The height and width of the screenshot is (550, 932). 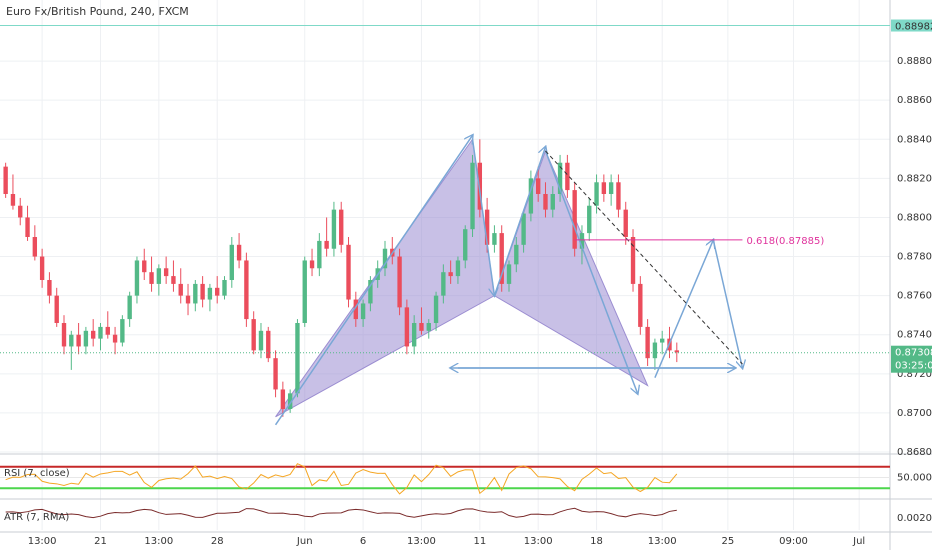 I want to click on arrow-ab, so click(x=483, y=217).